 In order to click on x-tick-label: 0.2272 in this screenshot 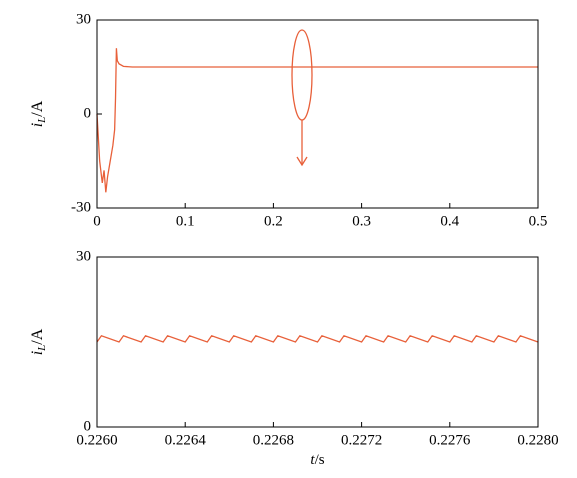, I will do `click(361, 440)`.